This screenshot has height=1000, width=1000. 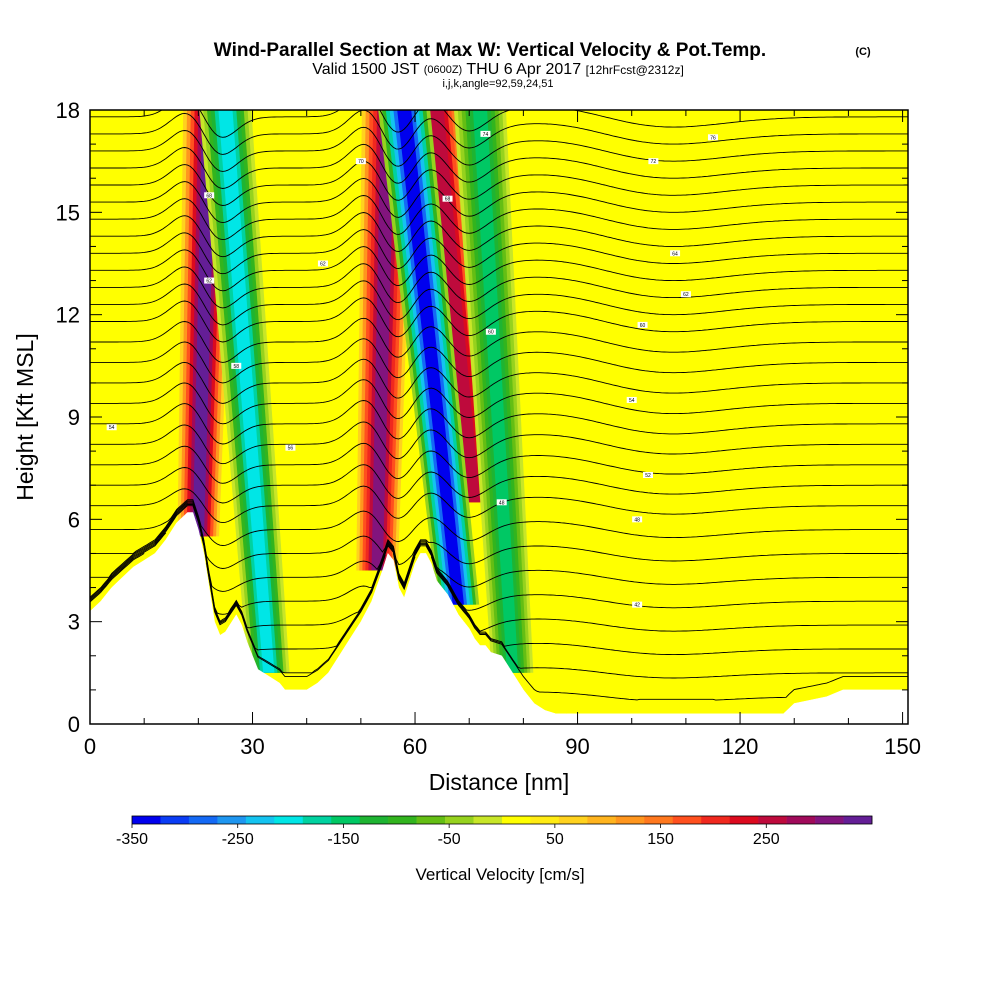 I want to click on contour-label-15: 72, so click(x=654, y=162).